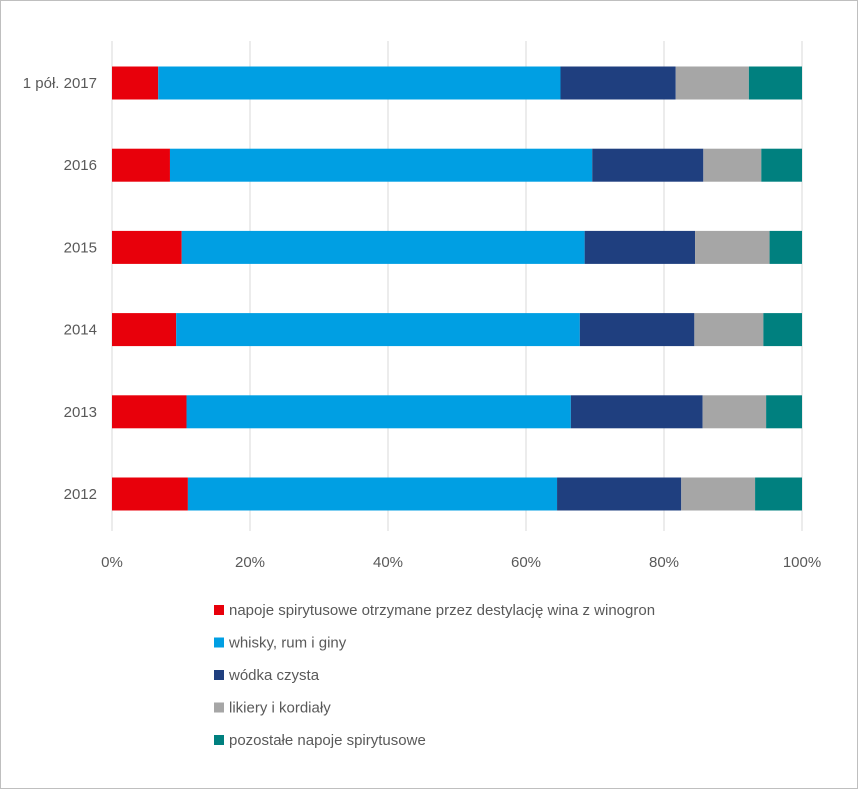  What do you see at coordinates (802, 562) in the screenshot?
I see `x-tick-label: 100%` at bounding box center [802, 562].